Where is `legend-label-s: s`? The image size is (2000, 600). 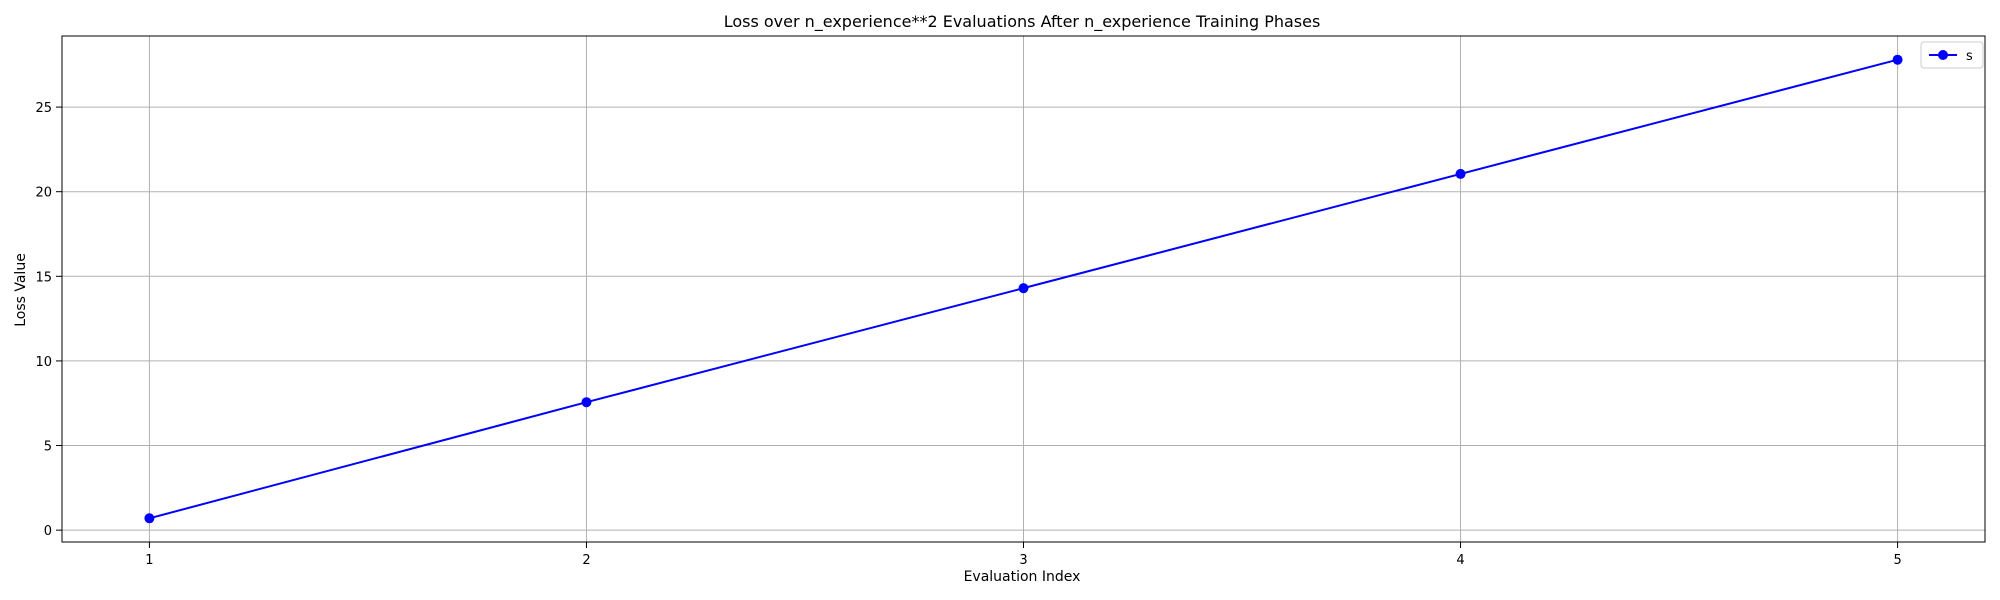
legend-label-s: s is located at coordinates (1969, 56).